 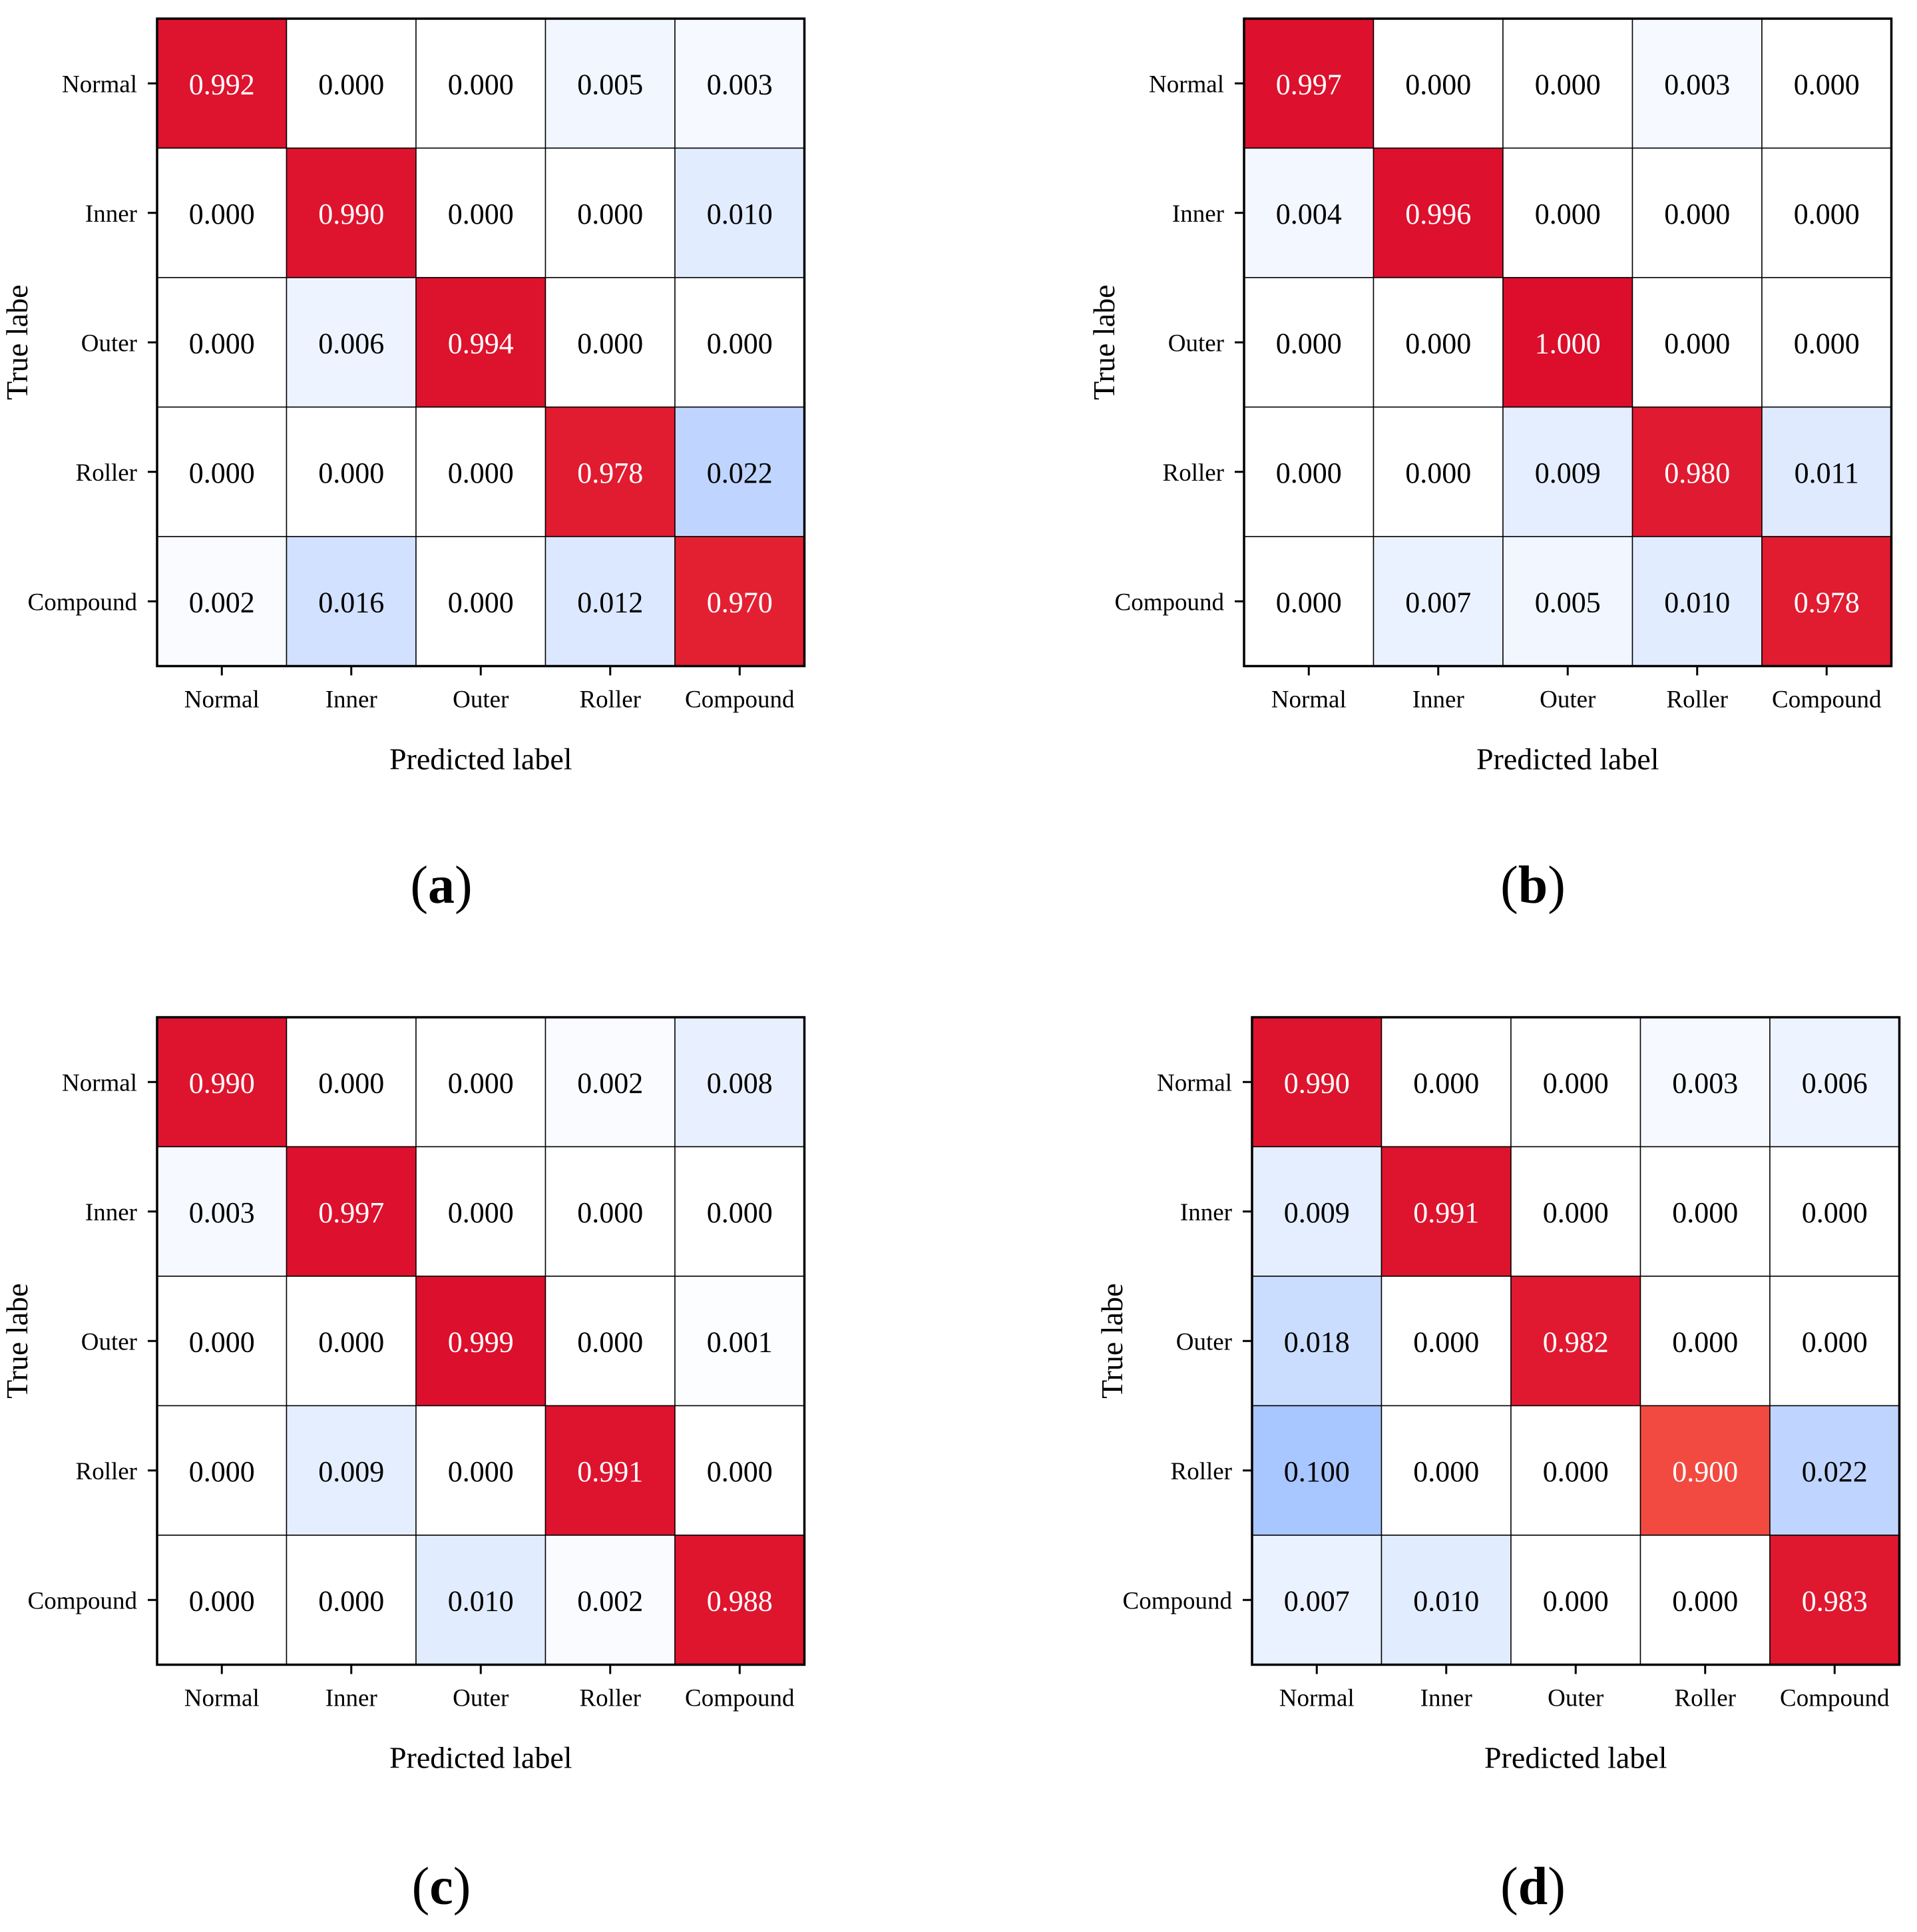 I want to click on cell-a-r1-c2, so click(x=480, y=213).